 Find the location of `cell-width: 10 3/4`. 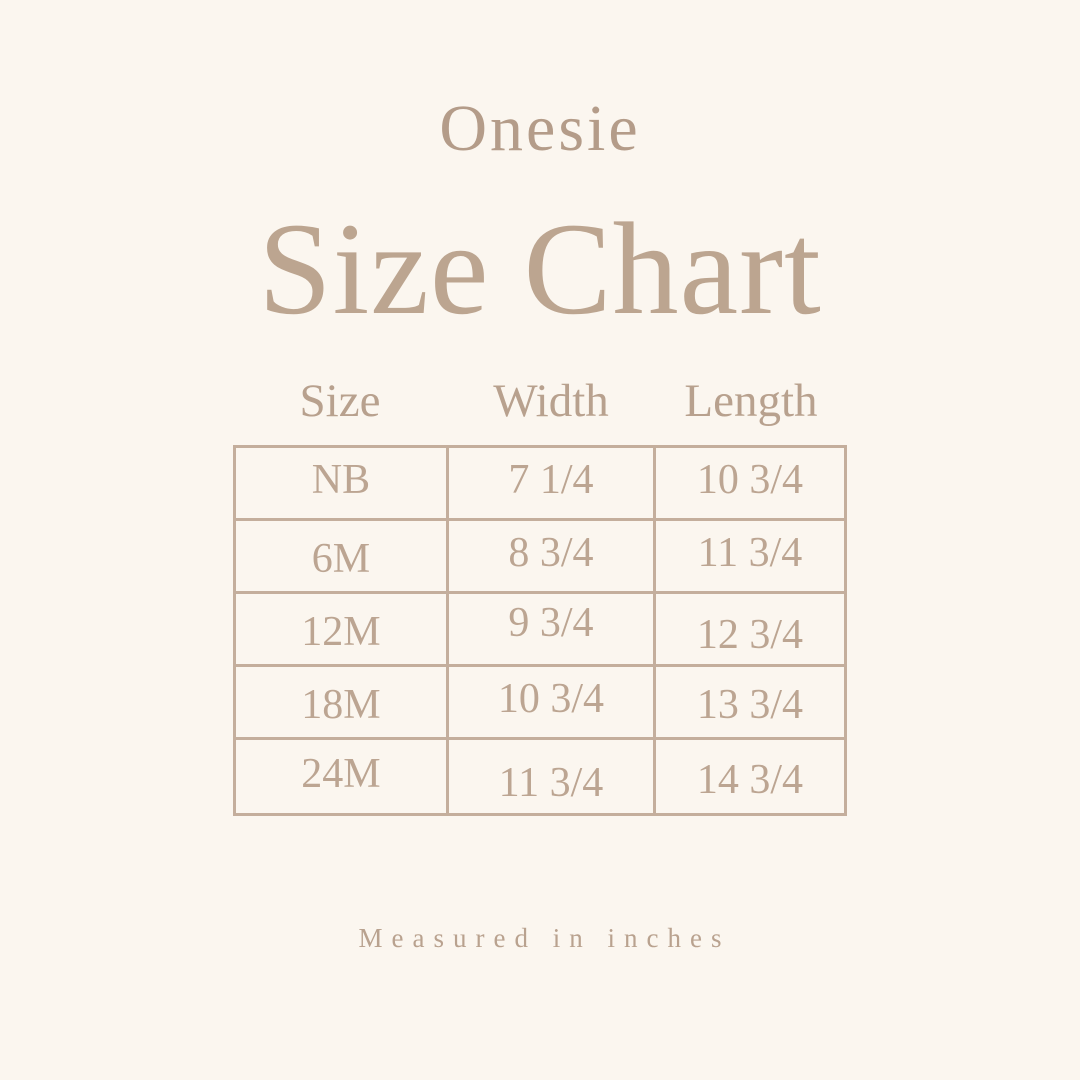

cell-width: 10 3/4 is located at coordinates (552, 702).